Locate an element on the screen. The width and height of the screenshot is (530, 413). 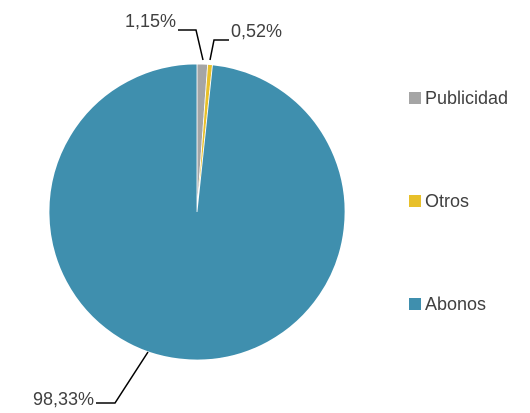
legend-label: Abonos is located at coordinates (455, 304).